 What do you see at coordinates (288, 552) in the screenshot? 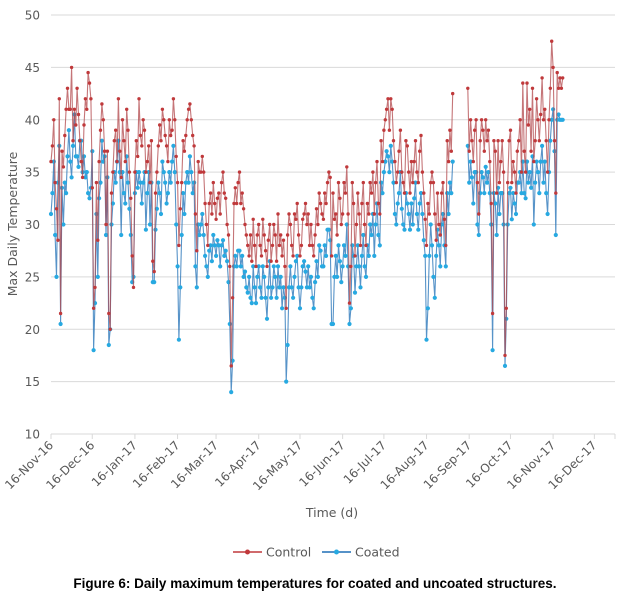
I see `legend-label-control: Control` at bounding box center [288, 552].